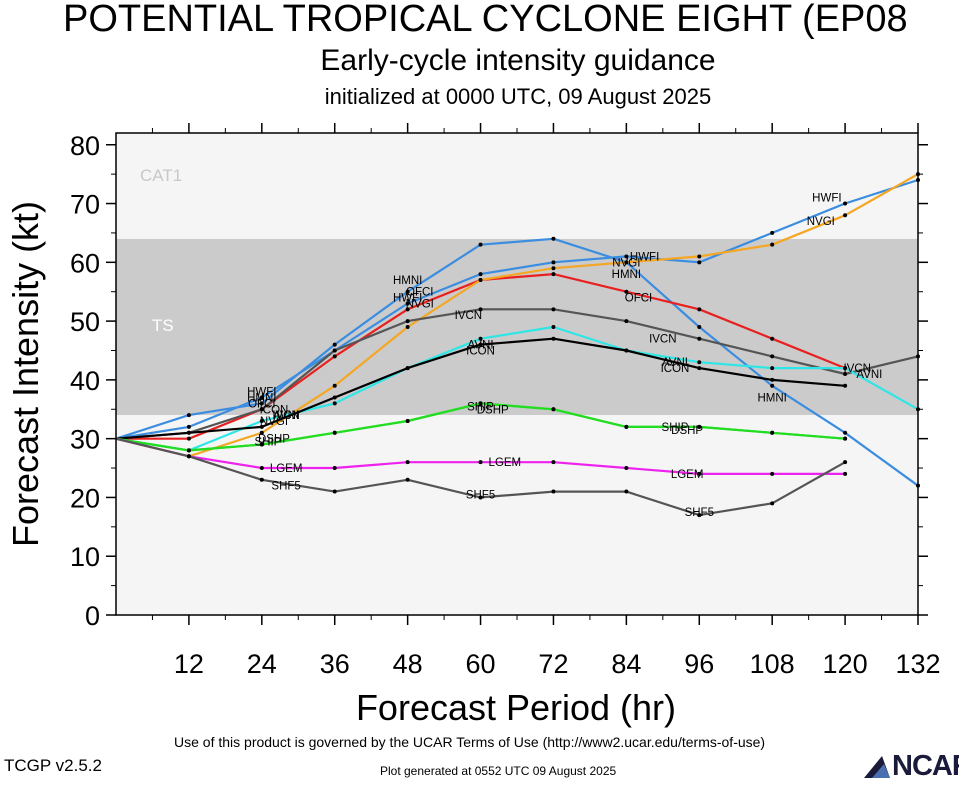  Describe the element at coordinates (518, 96) in the screenshot. I see `init-time-line: initialized at 0000 UTC, 09 August 2025` at that location.